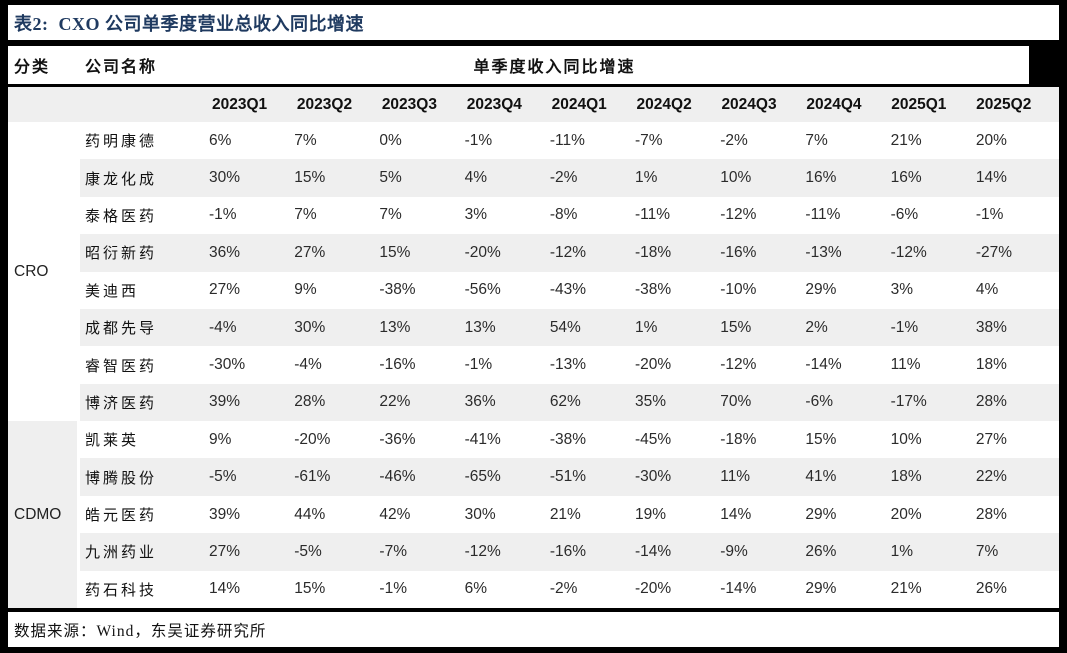  I want to click on table-row: 九洲药业 27% -5% -7% -12% -16% -14% -9% 26% 1% 7%, so click(569, 552).